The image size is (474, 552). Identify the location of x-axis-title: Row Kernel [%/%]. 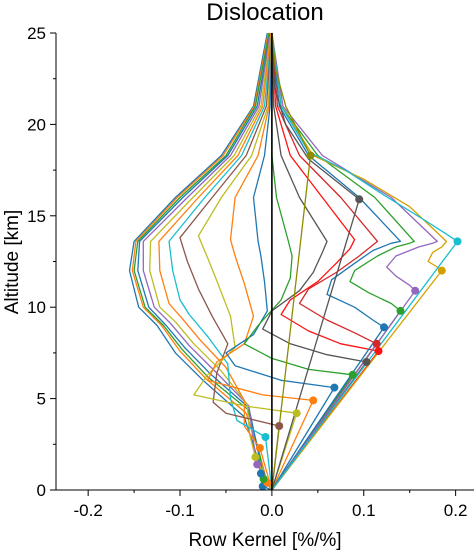
(264, 540).